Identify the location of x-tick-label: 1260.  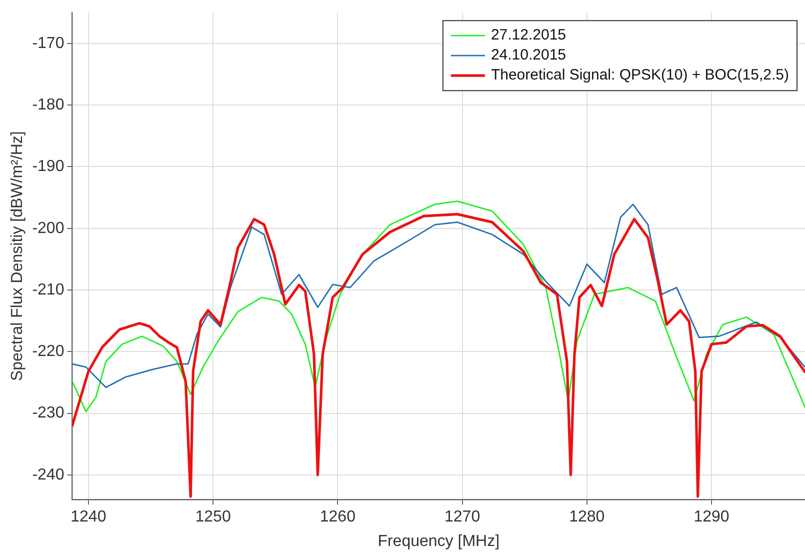
(338, 517).